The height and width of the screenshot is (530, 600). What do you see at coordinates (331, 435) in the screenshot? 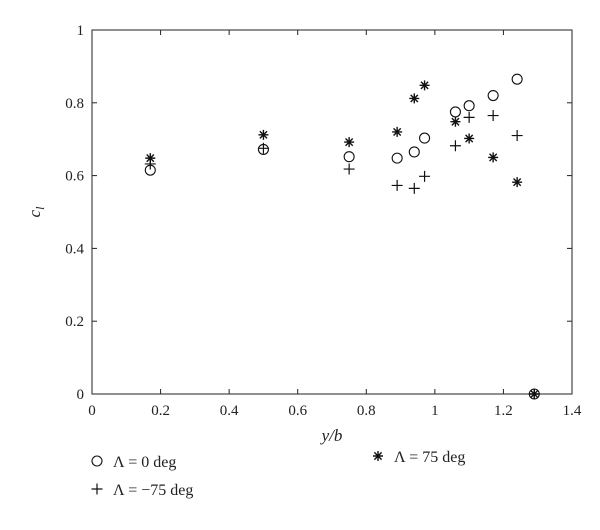
I see `x-axis-label: y/b` at bounding box center [331, 435].